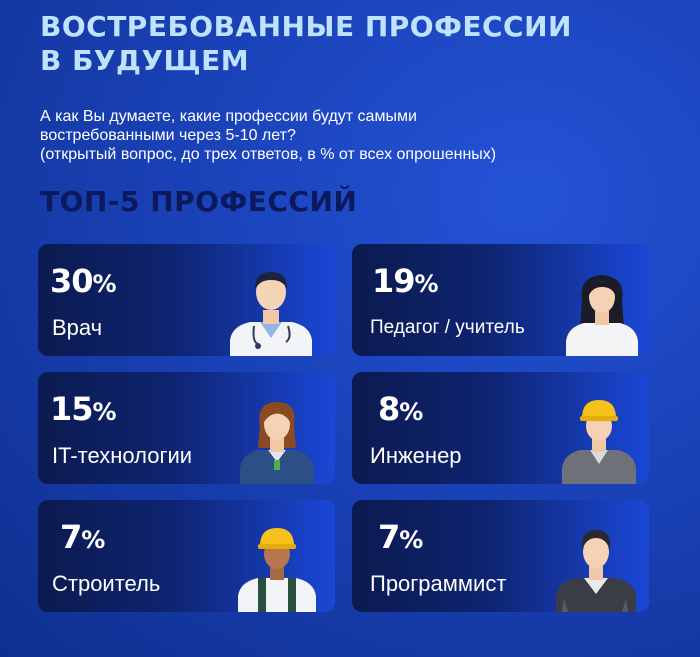 The image size is (700, 657). I want to click on engineer-icon, so click(599, 442).